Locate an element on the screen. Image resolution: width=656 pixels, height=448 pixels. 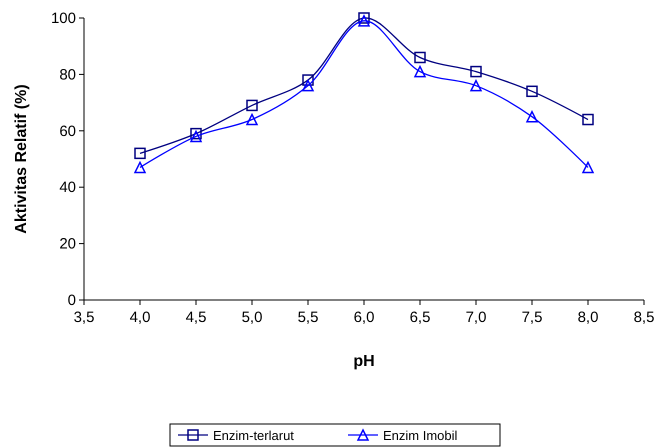
y-tick-label: 20 is located at coordinates (67, 244).